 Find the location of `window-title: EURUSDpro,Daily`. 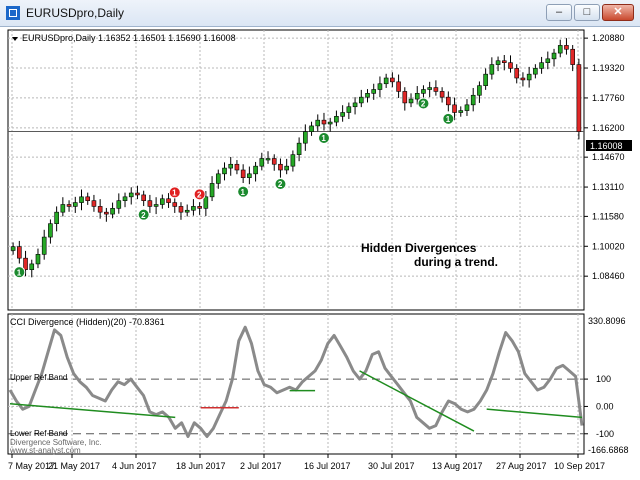

window-title: EURUSDpro,Daily is located at coordinates (75, 13).